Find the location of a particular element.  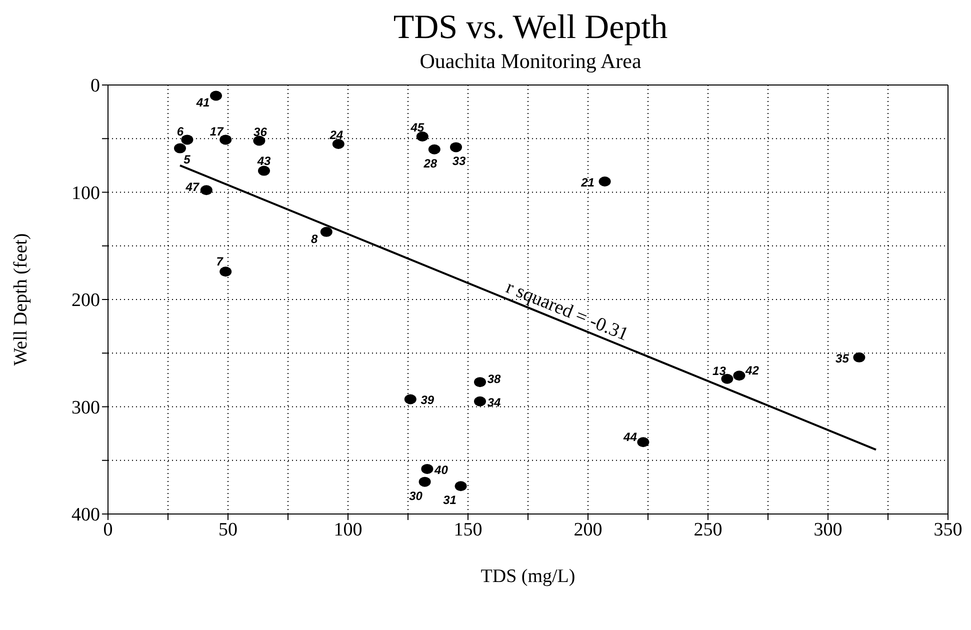

x-tick-label: 150 is located at coordinates (468, 529).